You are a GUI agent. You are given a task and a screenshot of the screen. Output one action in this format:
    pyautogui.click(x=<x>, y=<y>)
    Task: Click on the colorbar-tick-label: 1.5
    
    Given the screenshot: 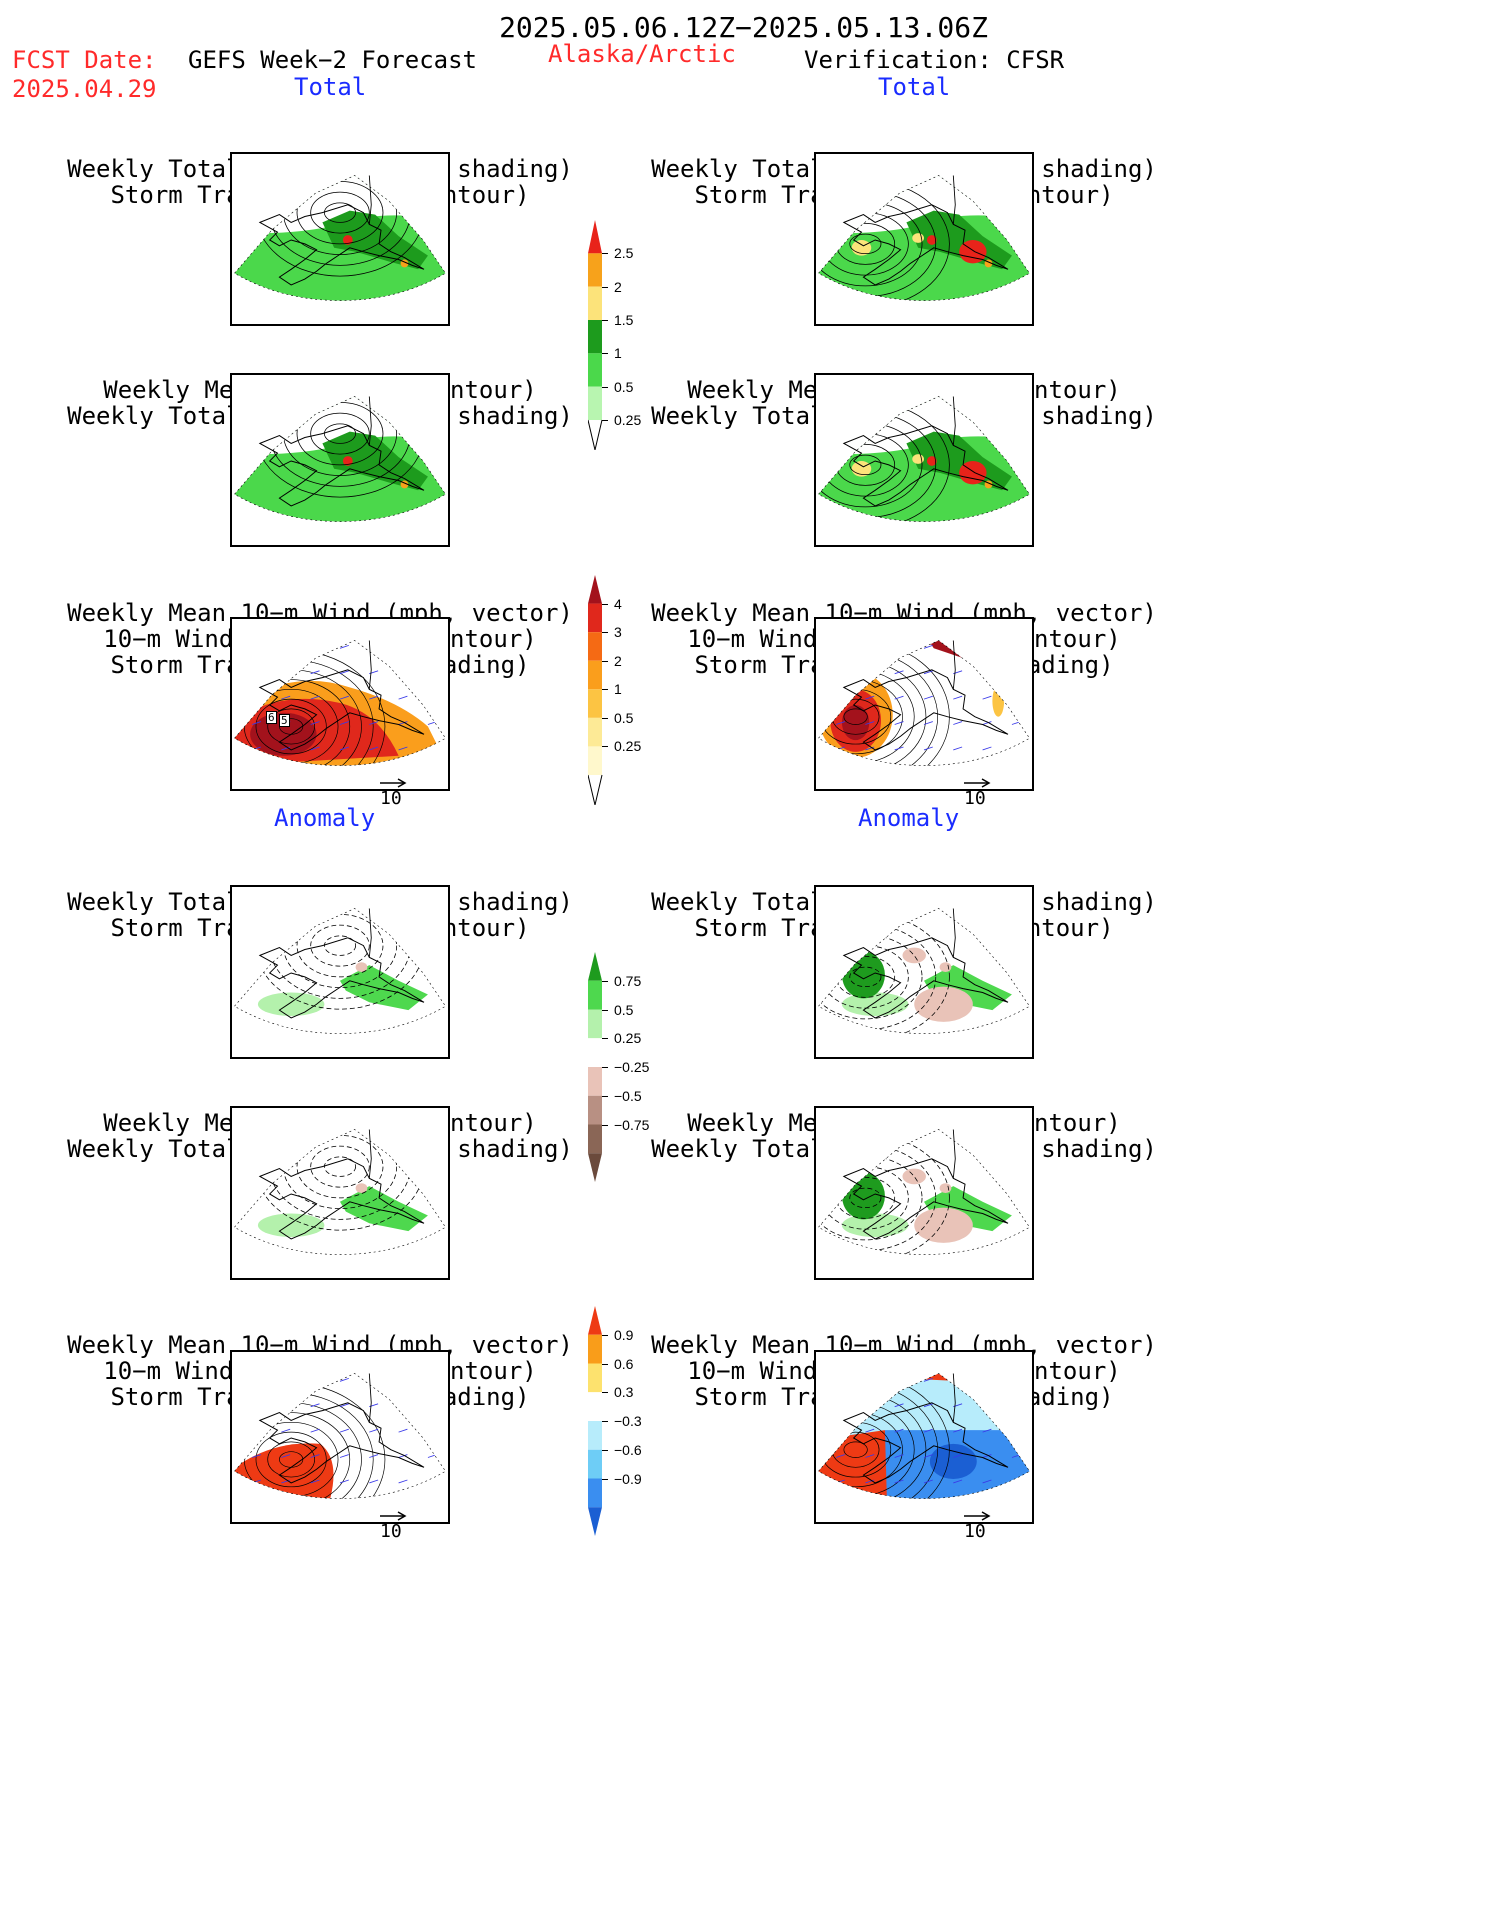 What is the action you would take?
    pyautogui.click(x=624, y=320)
    